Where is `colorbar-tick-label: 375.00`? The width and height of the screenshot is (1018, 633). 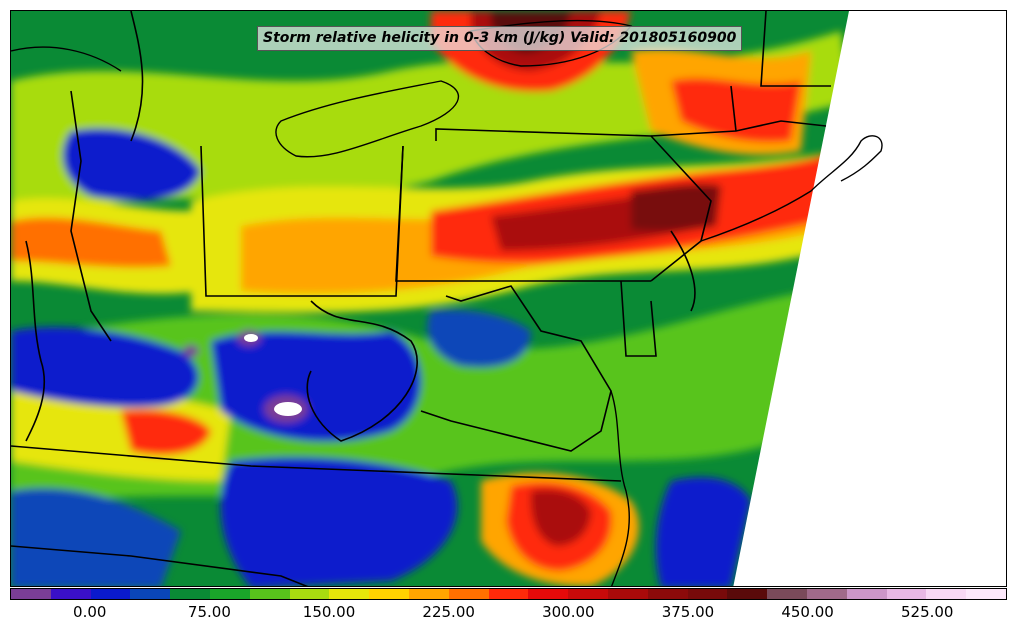 colorbar-tick-label: 375.00 is located at coordinates (688, 612).